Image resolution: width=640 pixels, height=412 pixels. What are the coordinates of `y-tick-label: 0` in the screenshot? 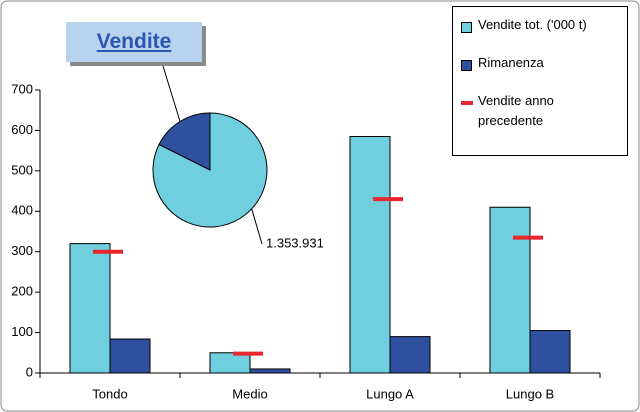 It's located at (29, 371).